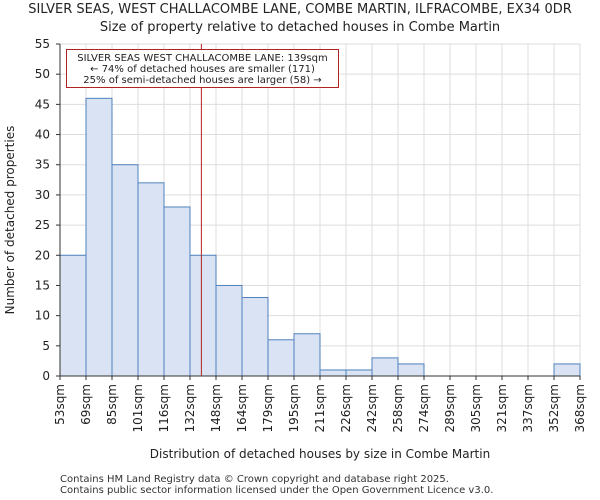 Image resolution: width=600 pixels, height=500 pixels. I want to click on x-tick-label: 132sqm, so click(190, 408).